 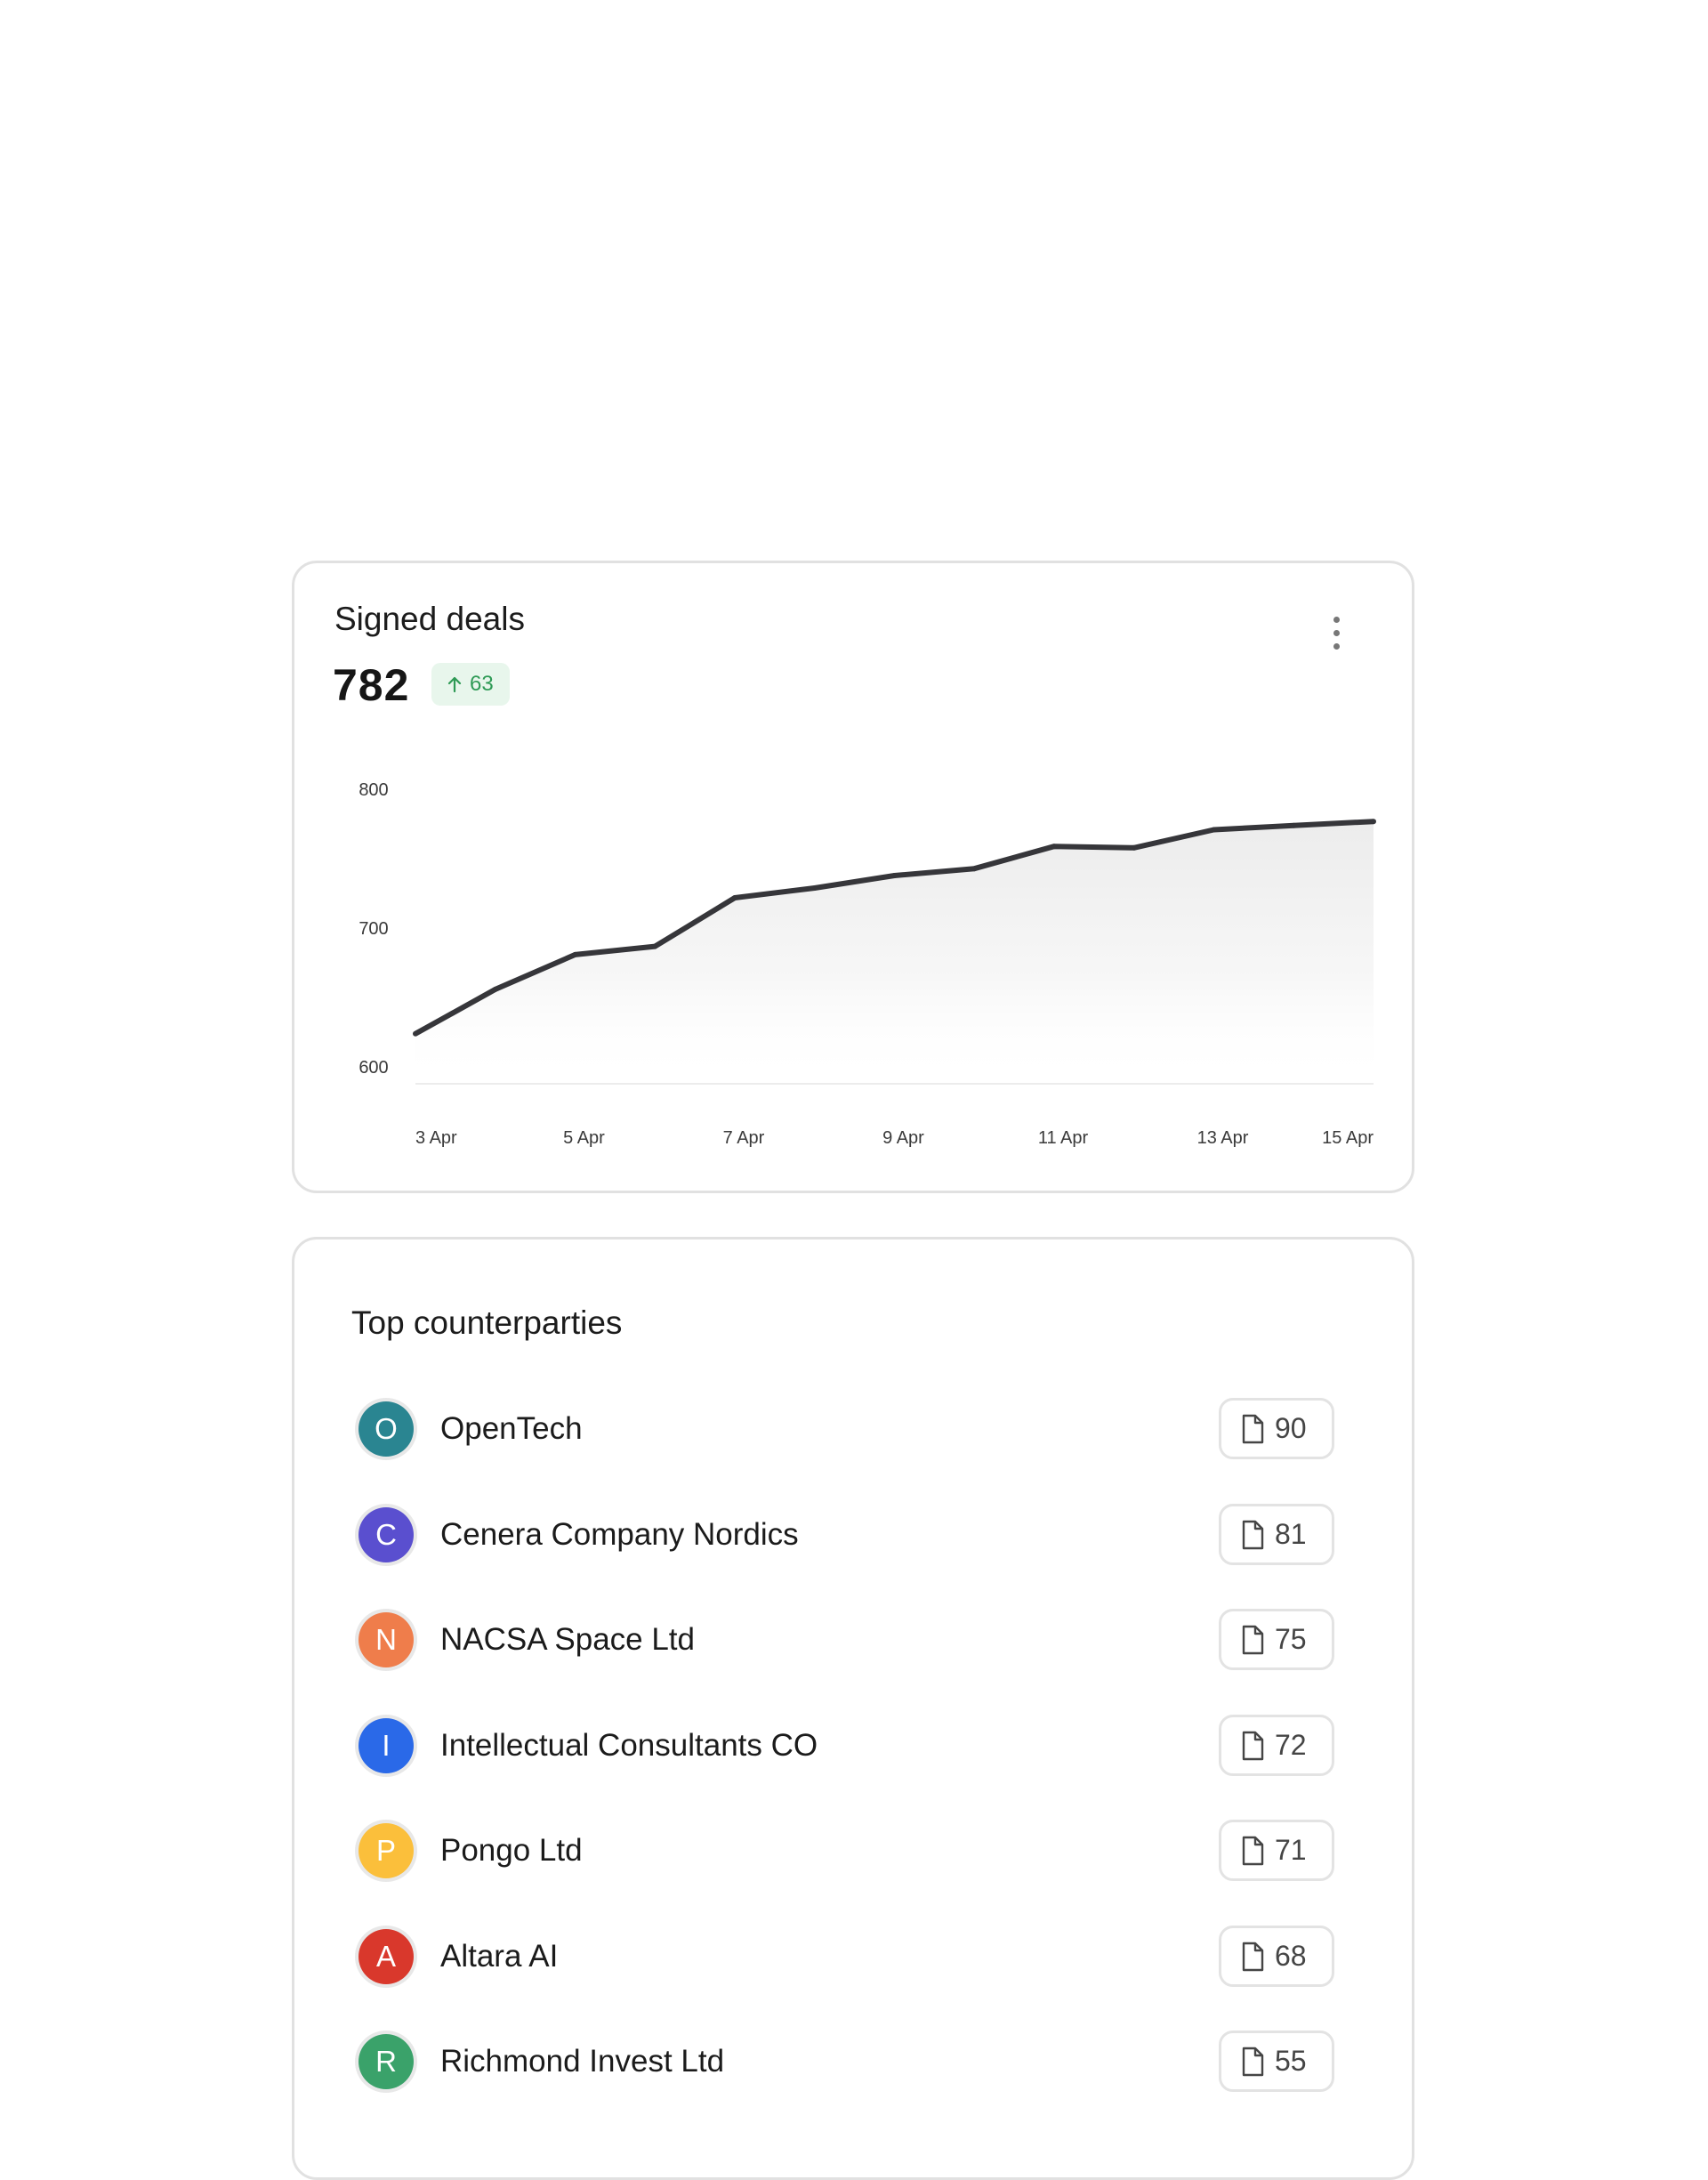 I want to click on document-count: 90, so click(x=1291, y=1428).